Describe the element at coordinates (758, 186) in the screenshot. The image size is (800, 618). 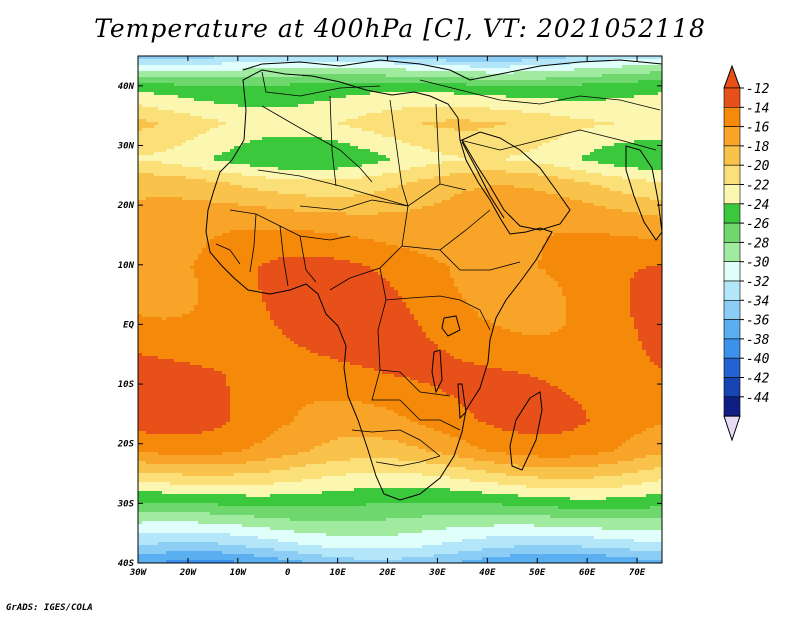
I see `colorbar-label: -22` at that location.